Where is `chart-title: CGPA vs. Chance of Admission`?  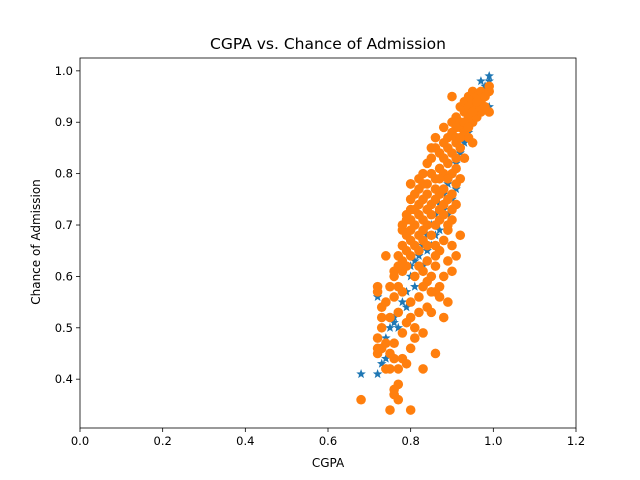 chart-title: CGPA vs. Chance of Admission is located at coordinates (328, 44).